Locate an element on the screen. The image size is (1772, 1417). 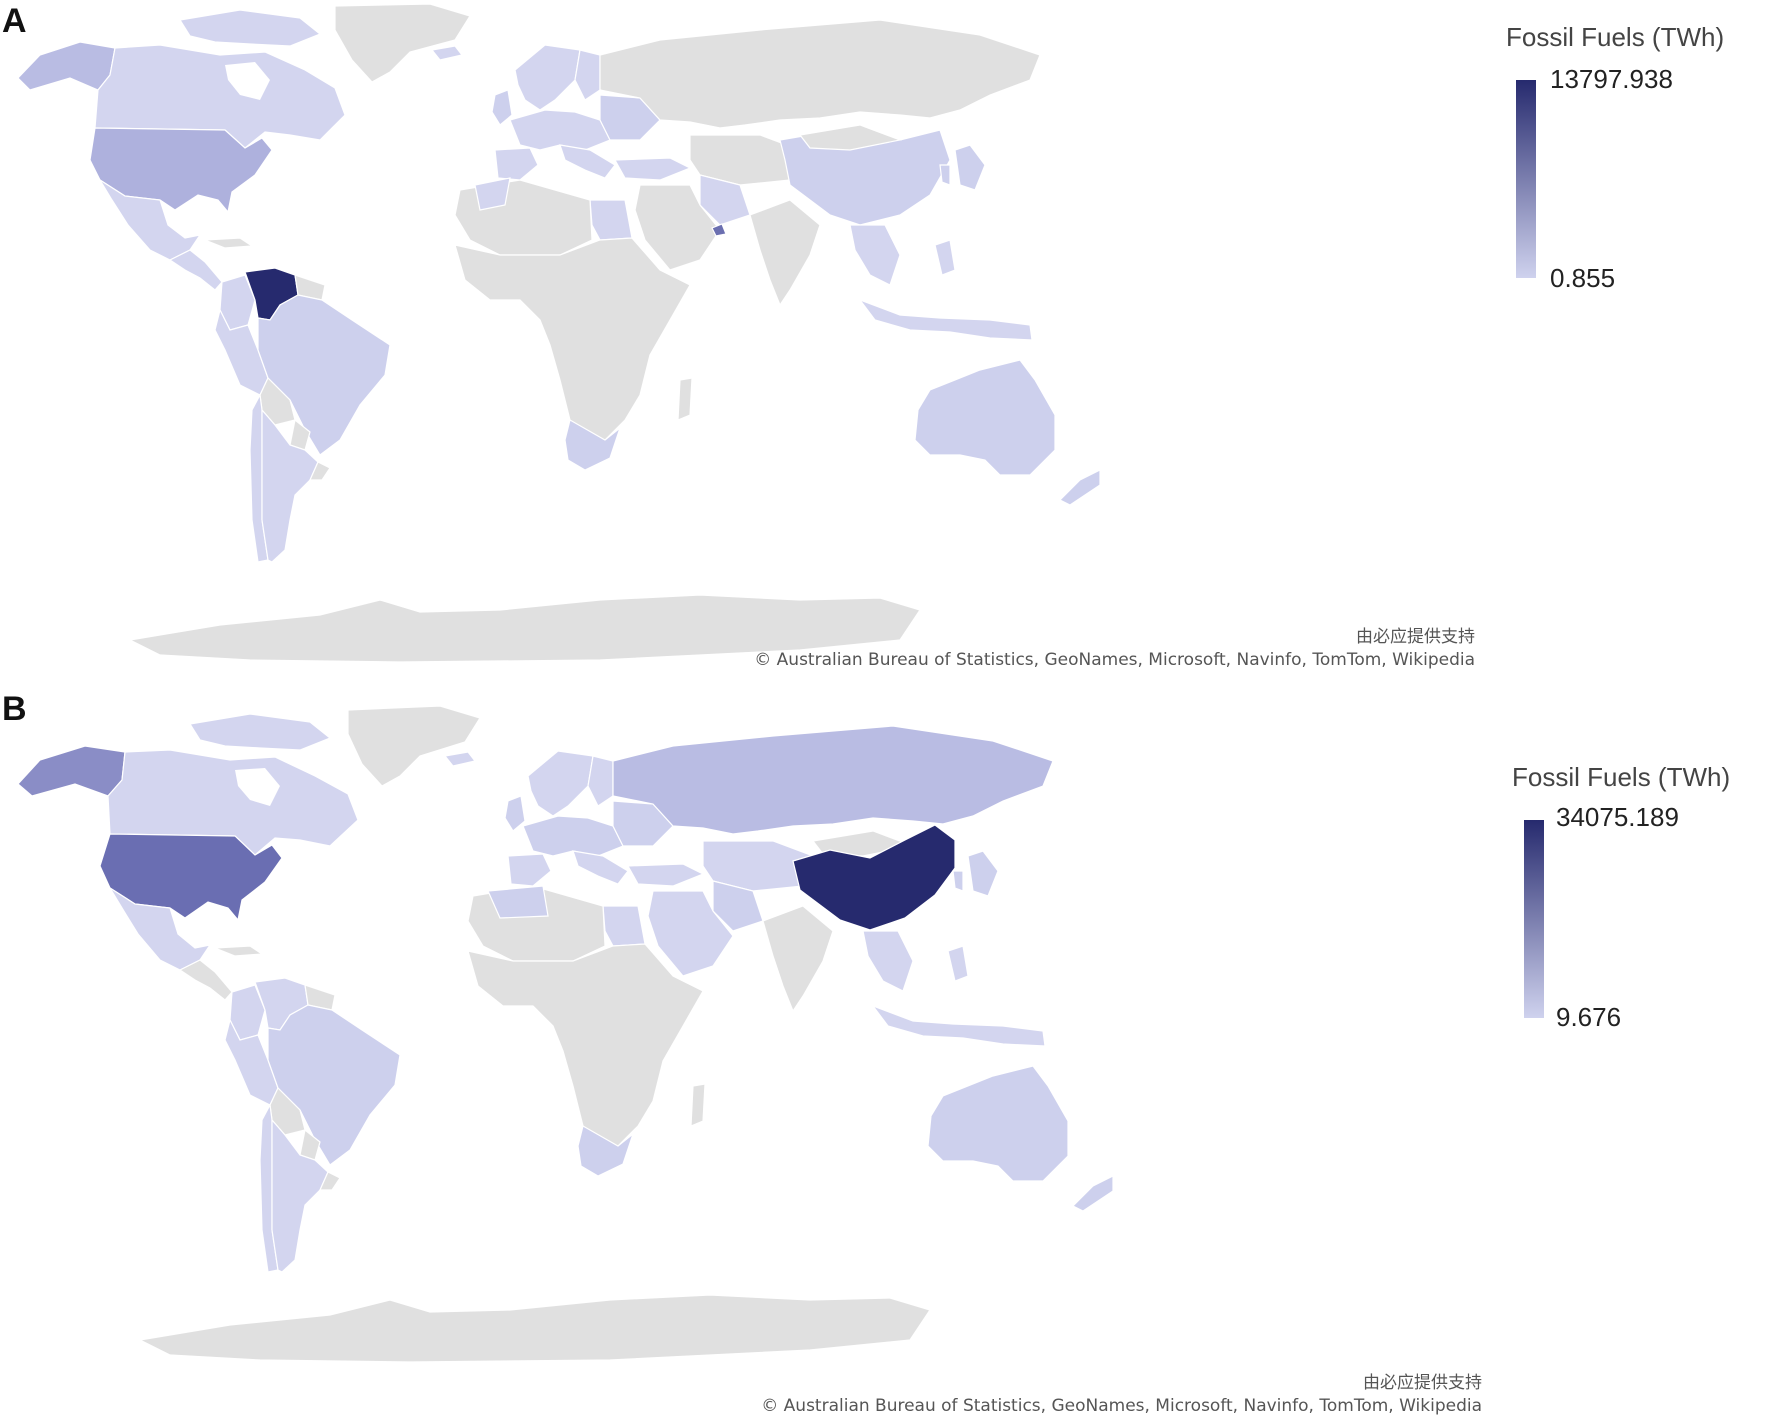
panel-label: B is located at coordinates (14, 709).